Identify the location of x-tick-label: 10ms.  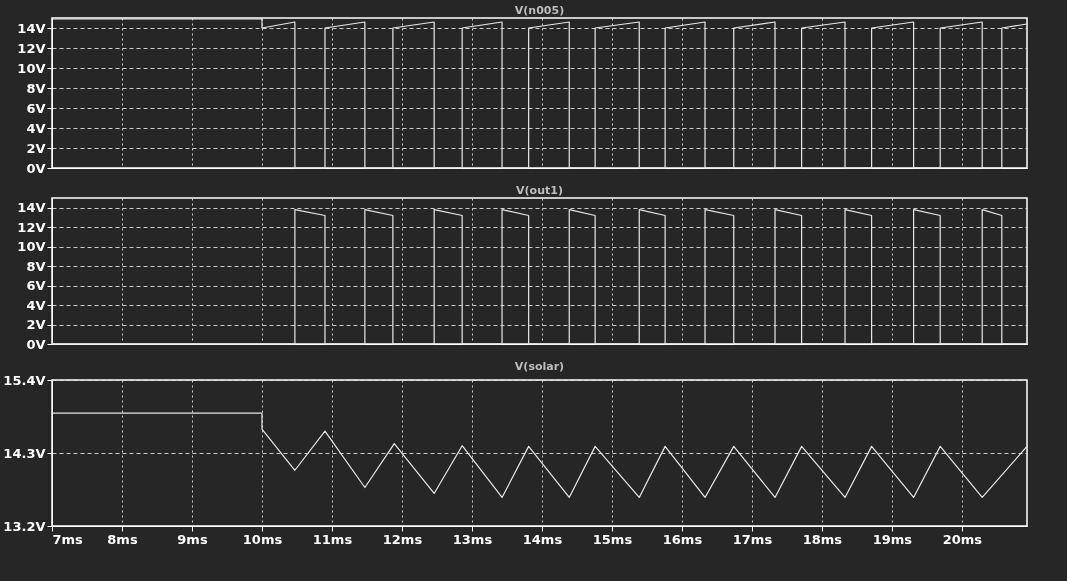
(262, 539).